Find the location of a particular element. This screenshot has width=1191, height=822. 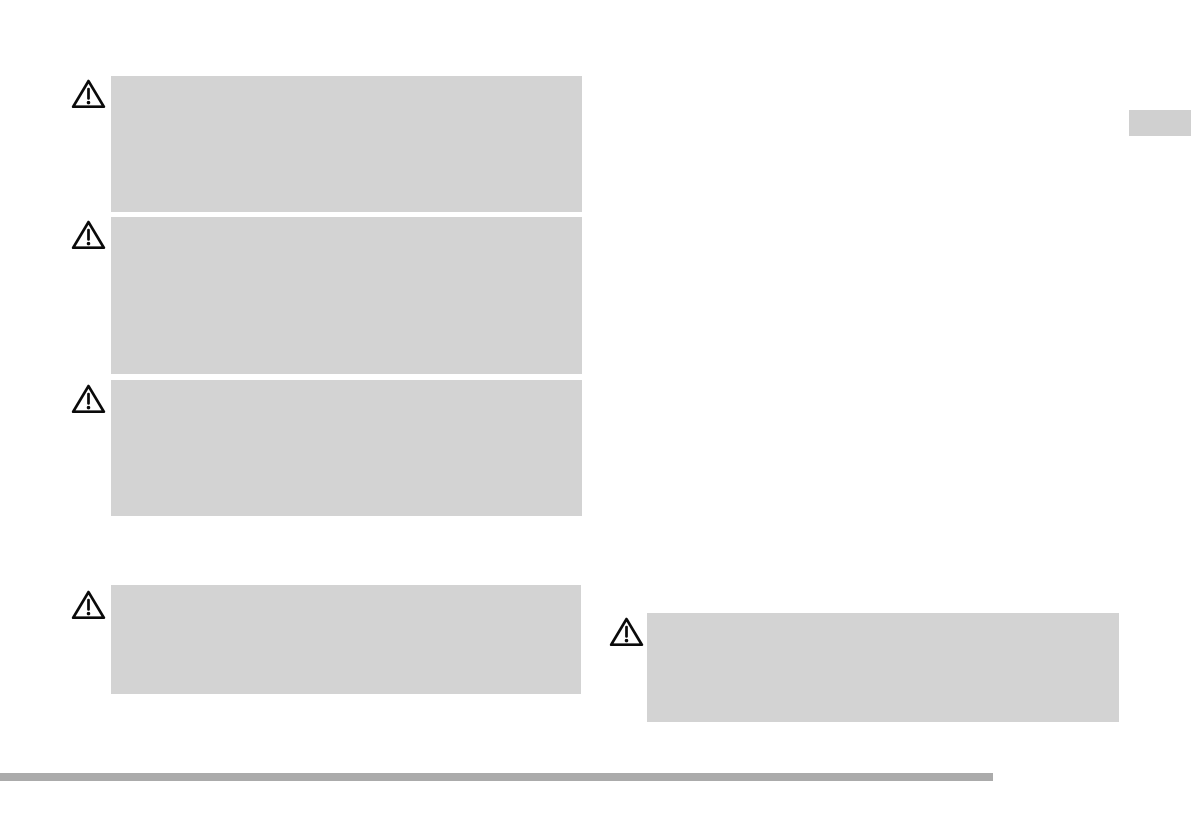

footer-rule is located at coordinates (496, 777).